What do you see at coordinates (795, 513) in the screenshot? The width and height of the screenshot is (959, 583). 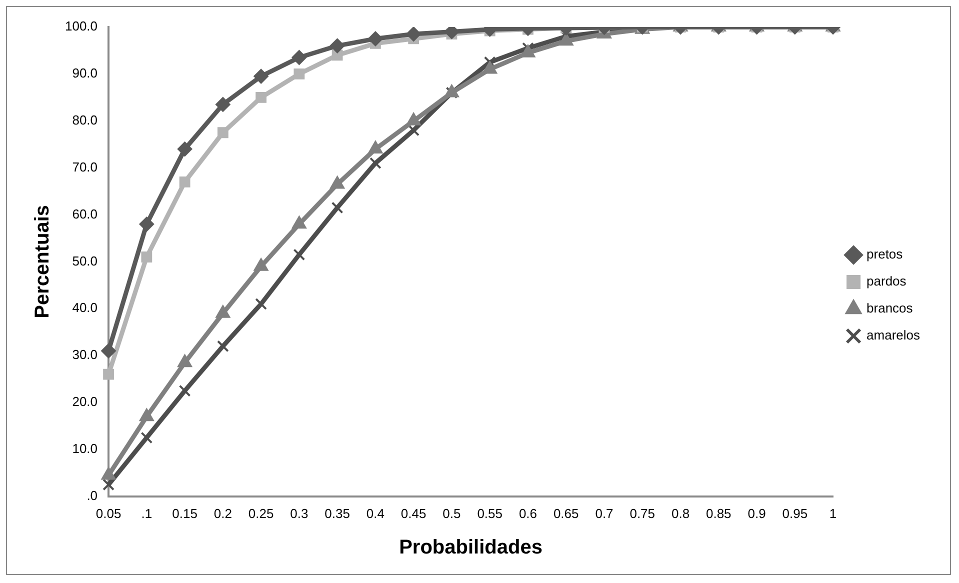 I see `x-tick-label: 0.95` at bounding box center [795, 513].